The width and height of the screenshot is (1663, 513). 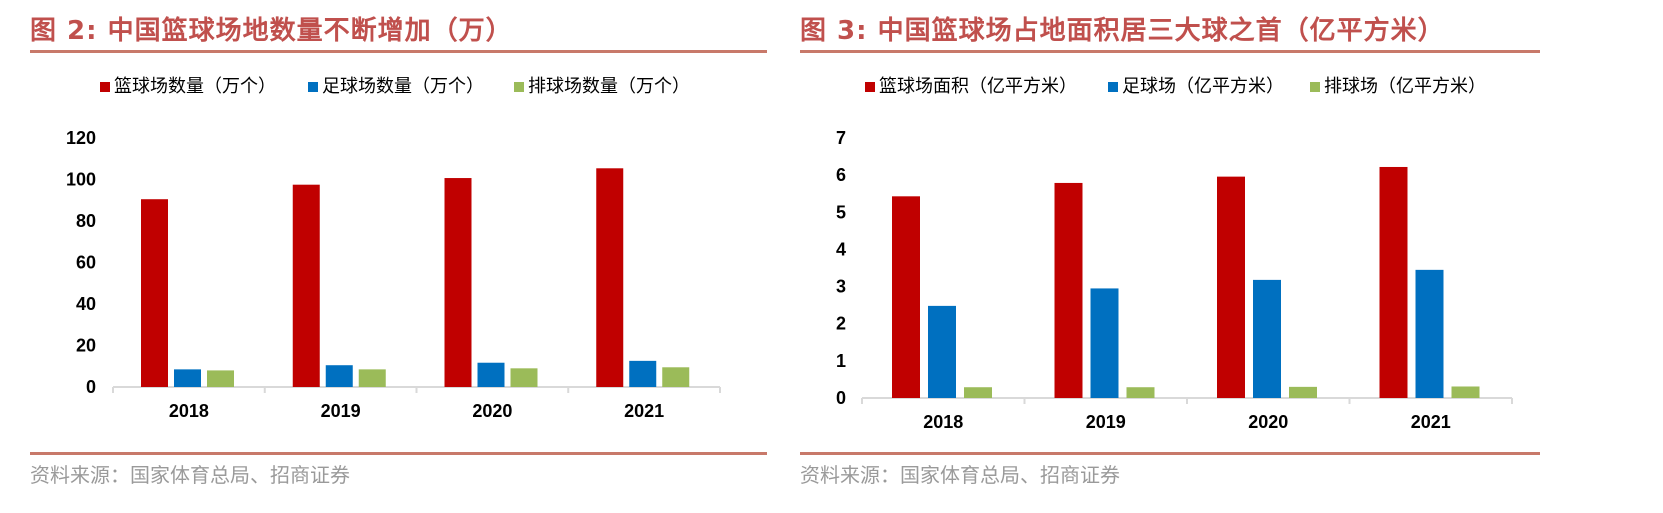 What do you see at coordinates (841, 175) in the screenshot?
I see `y-tick-label: 6` at bounding box center [841, 175].